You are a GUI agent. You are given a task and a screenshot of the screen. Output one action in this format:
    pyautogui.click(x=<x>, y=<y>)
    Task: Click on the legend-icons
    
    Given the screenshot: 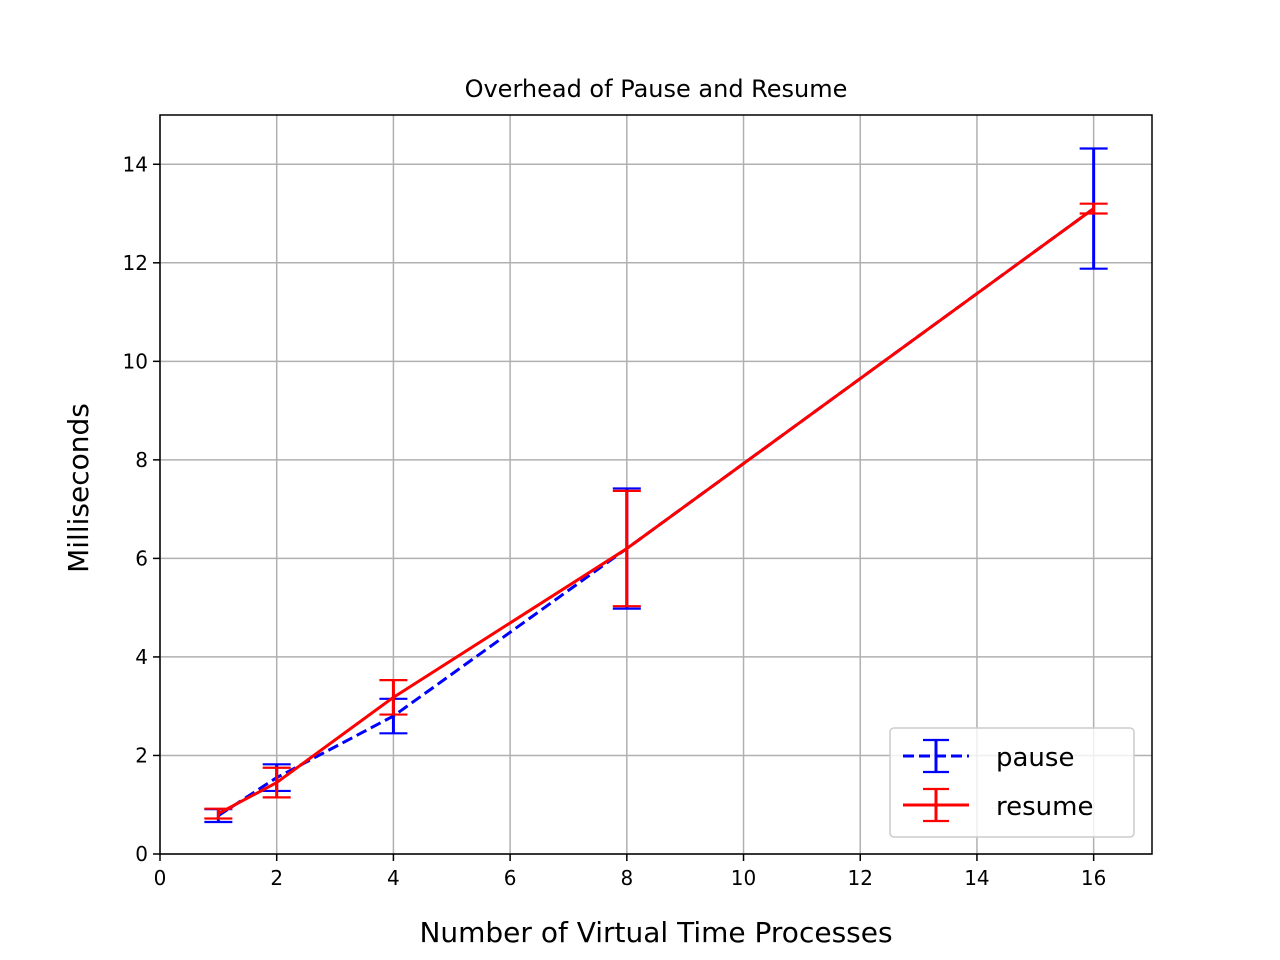 What is the action you would take?
    pyautogui.click(x=936, y=780)
    